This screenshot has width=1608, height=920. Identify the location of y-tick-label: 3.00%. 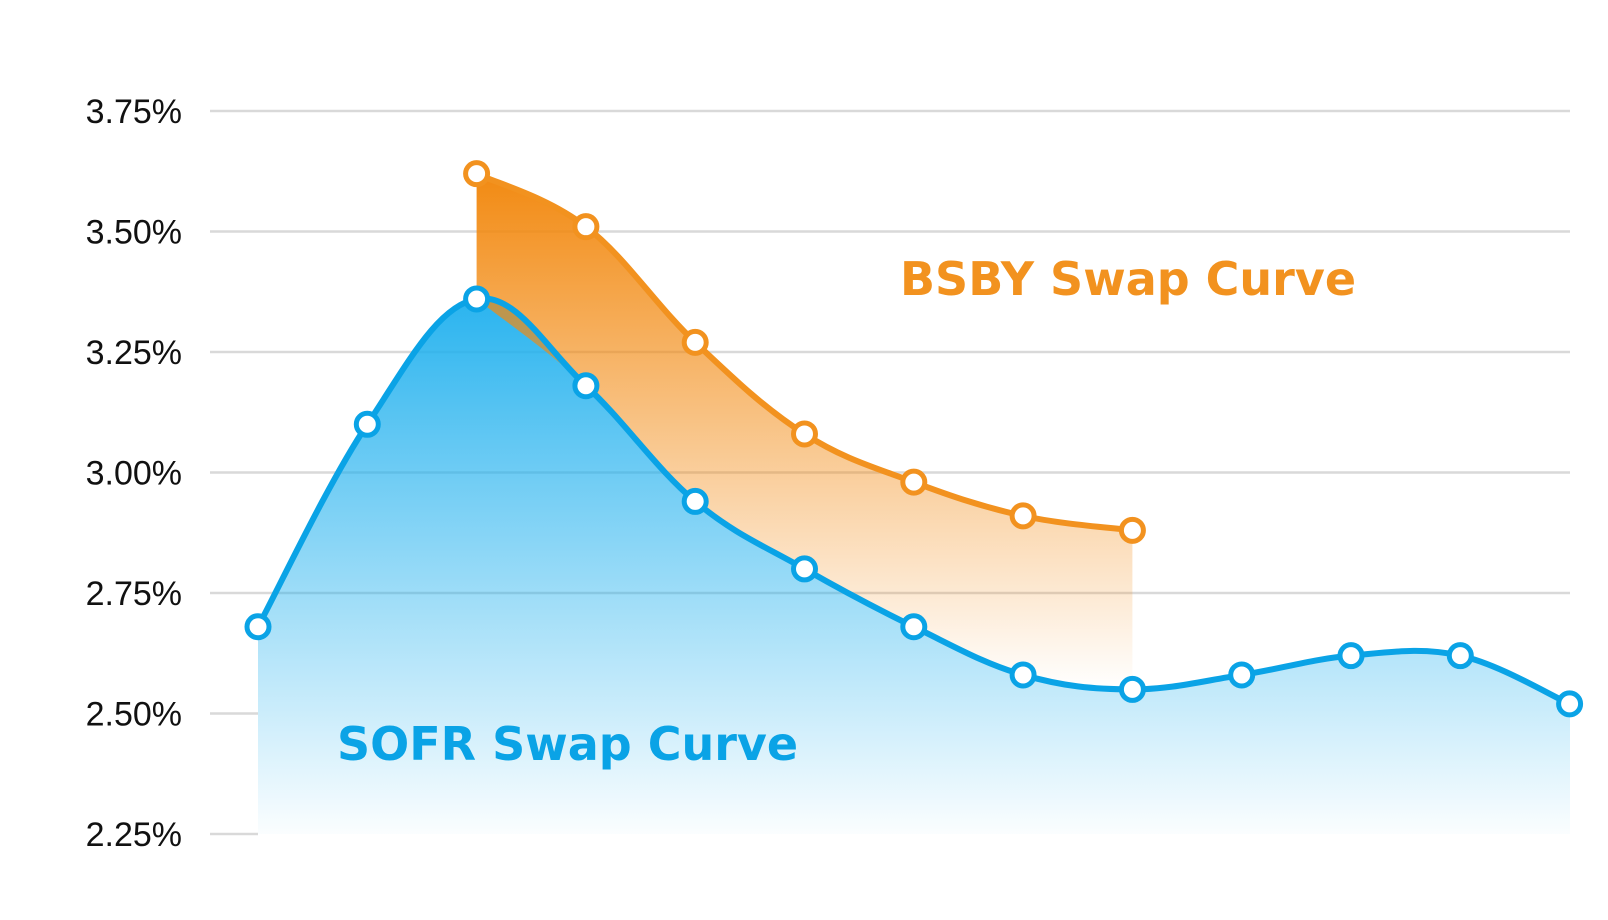
(134, 474).